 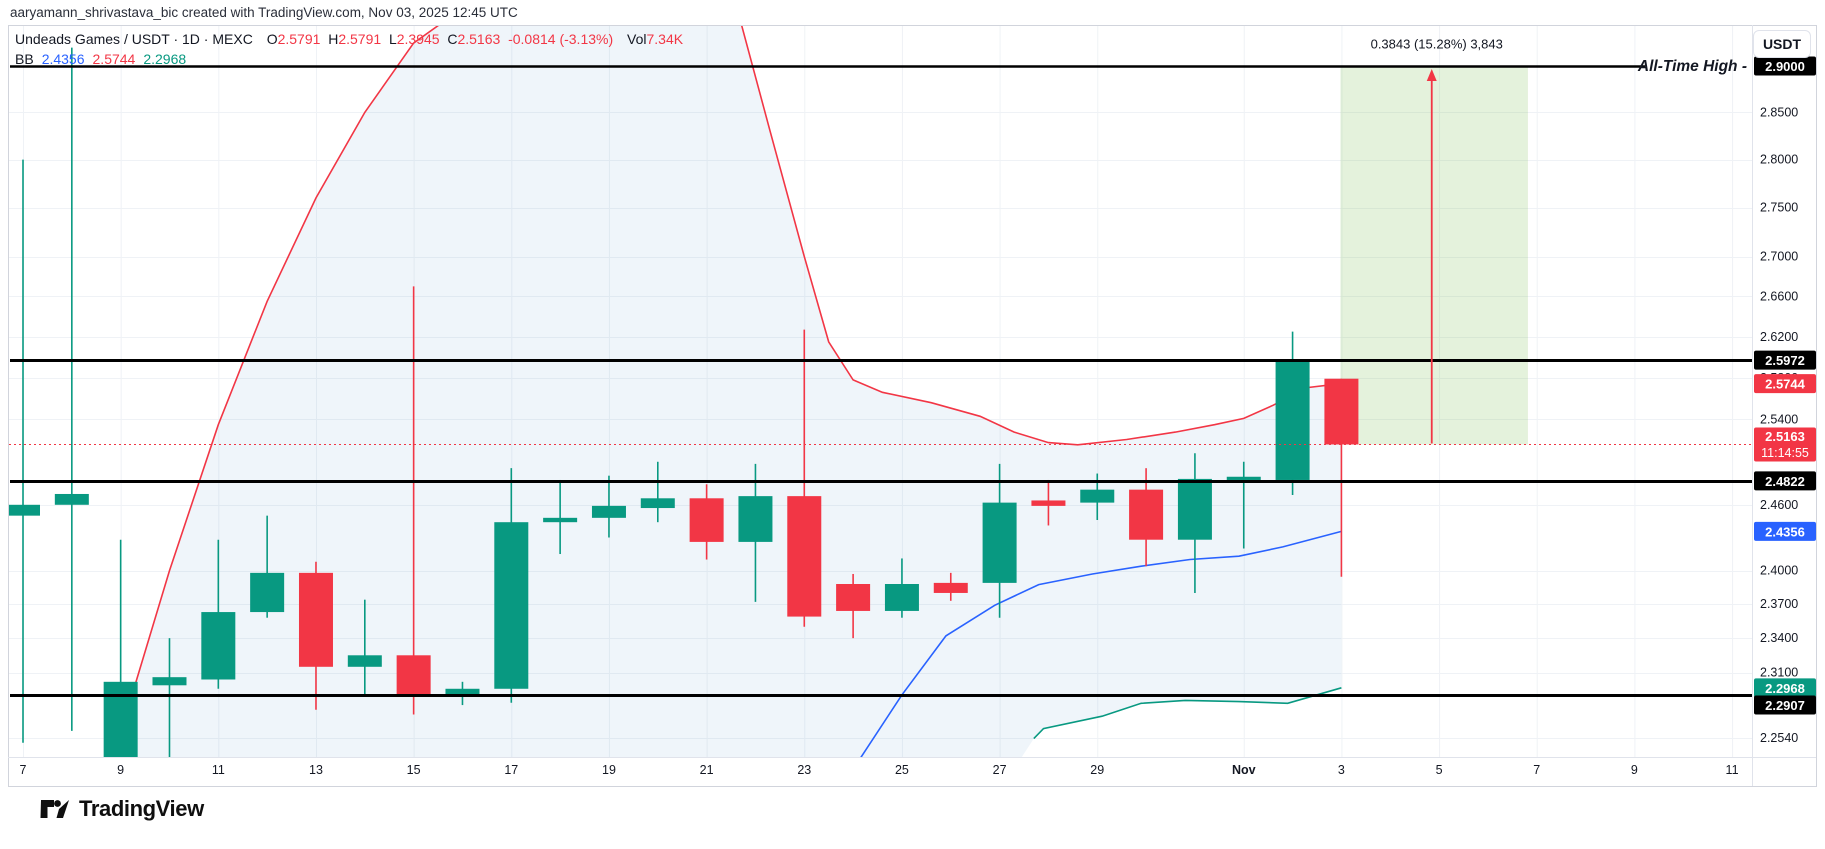 What do you see at coordinates (1187, 713) in the screenshot?
I see `bb-lower-band` at bounding box center [1187, 713].